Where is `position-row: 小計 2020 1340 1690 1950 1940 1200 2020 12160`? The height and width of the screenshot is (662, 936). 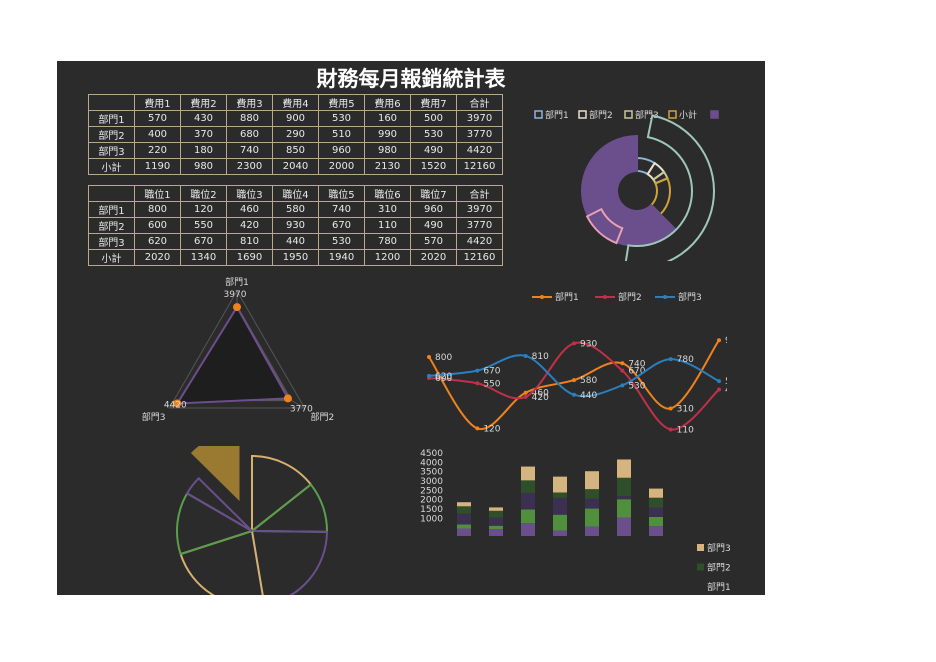
position-row: 小計 2020 1340 1690 1950 1940 1200 2020 12160 is located at coordinates (295, 257).